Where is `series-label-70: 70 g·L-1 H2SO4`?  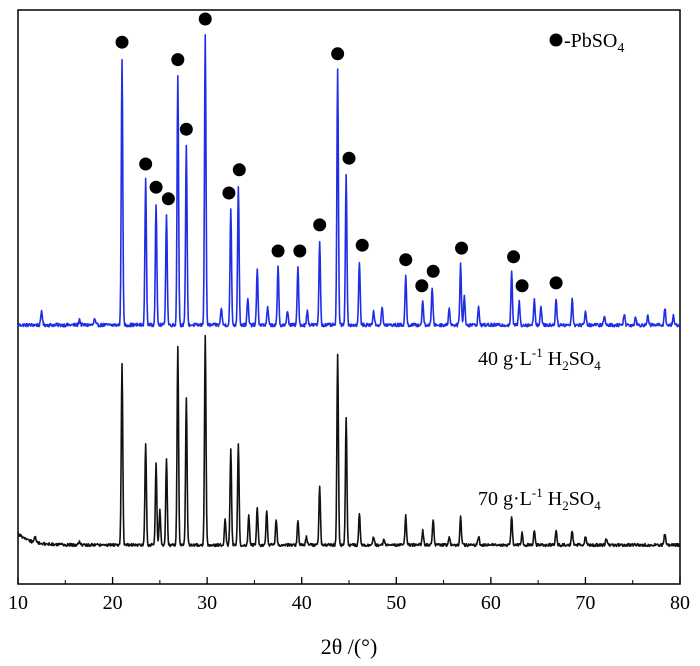 series-label-70: 70 g·L-1 H2SO4 is located at coordinates (539, 499).